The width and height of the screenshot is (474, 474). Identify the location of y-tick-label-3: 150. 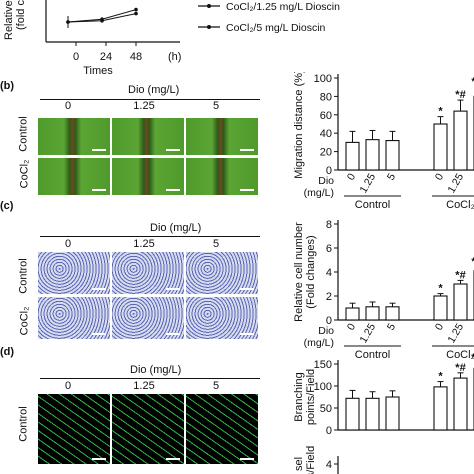
(323, 365).